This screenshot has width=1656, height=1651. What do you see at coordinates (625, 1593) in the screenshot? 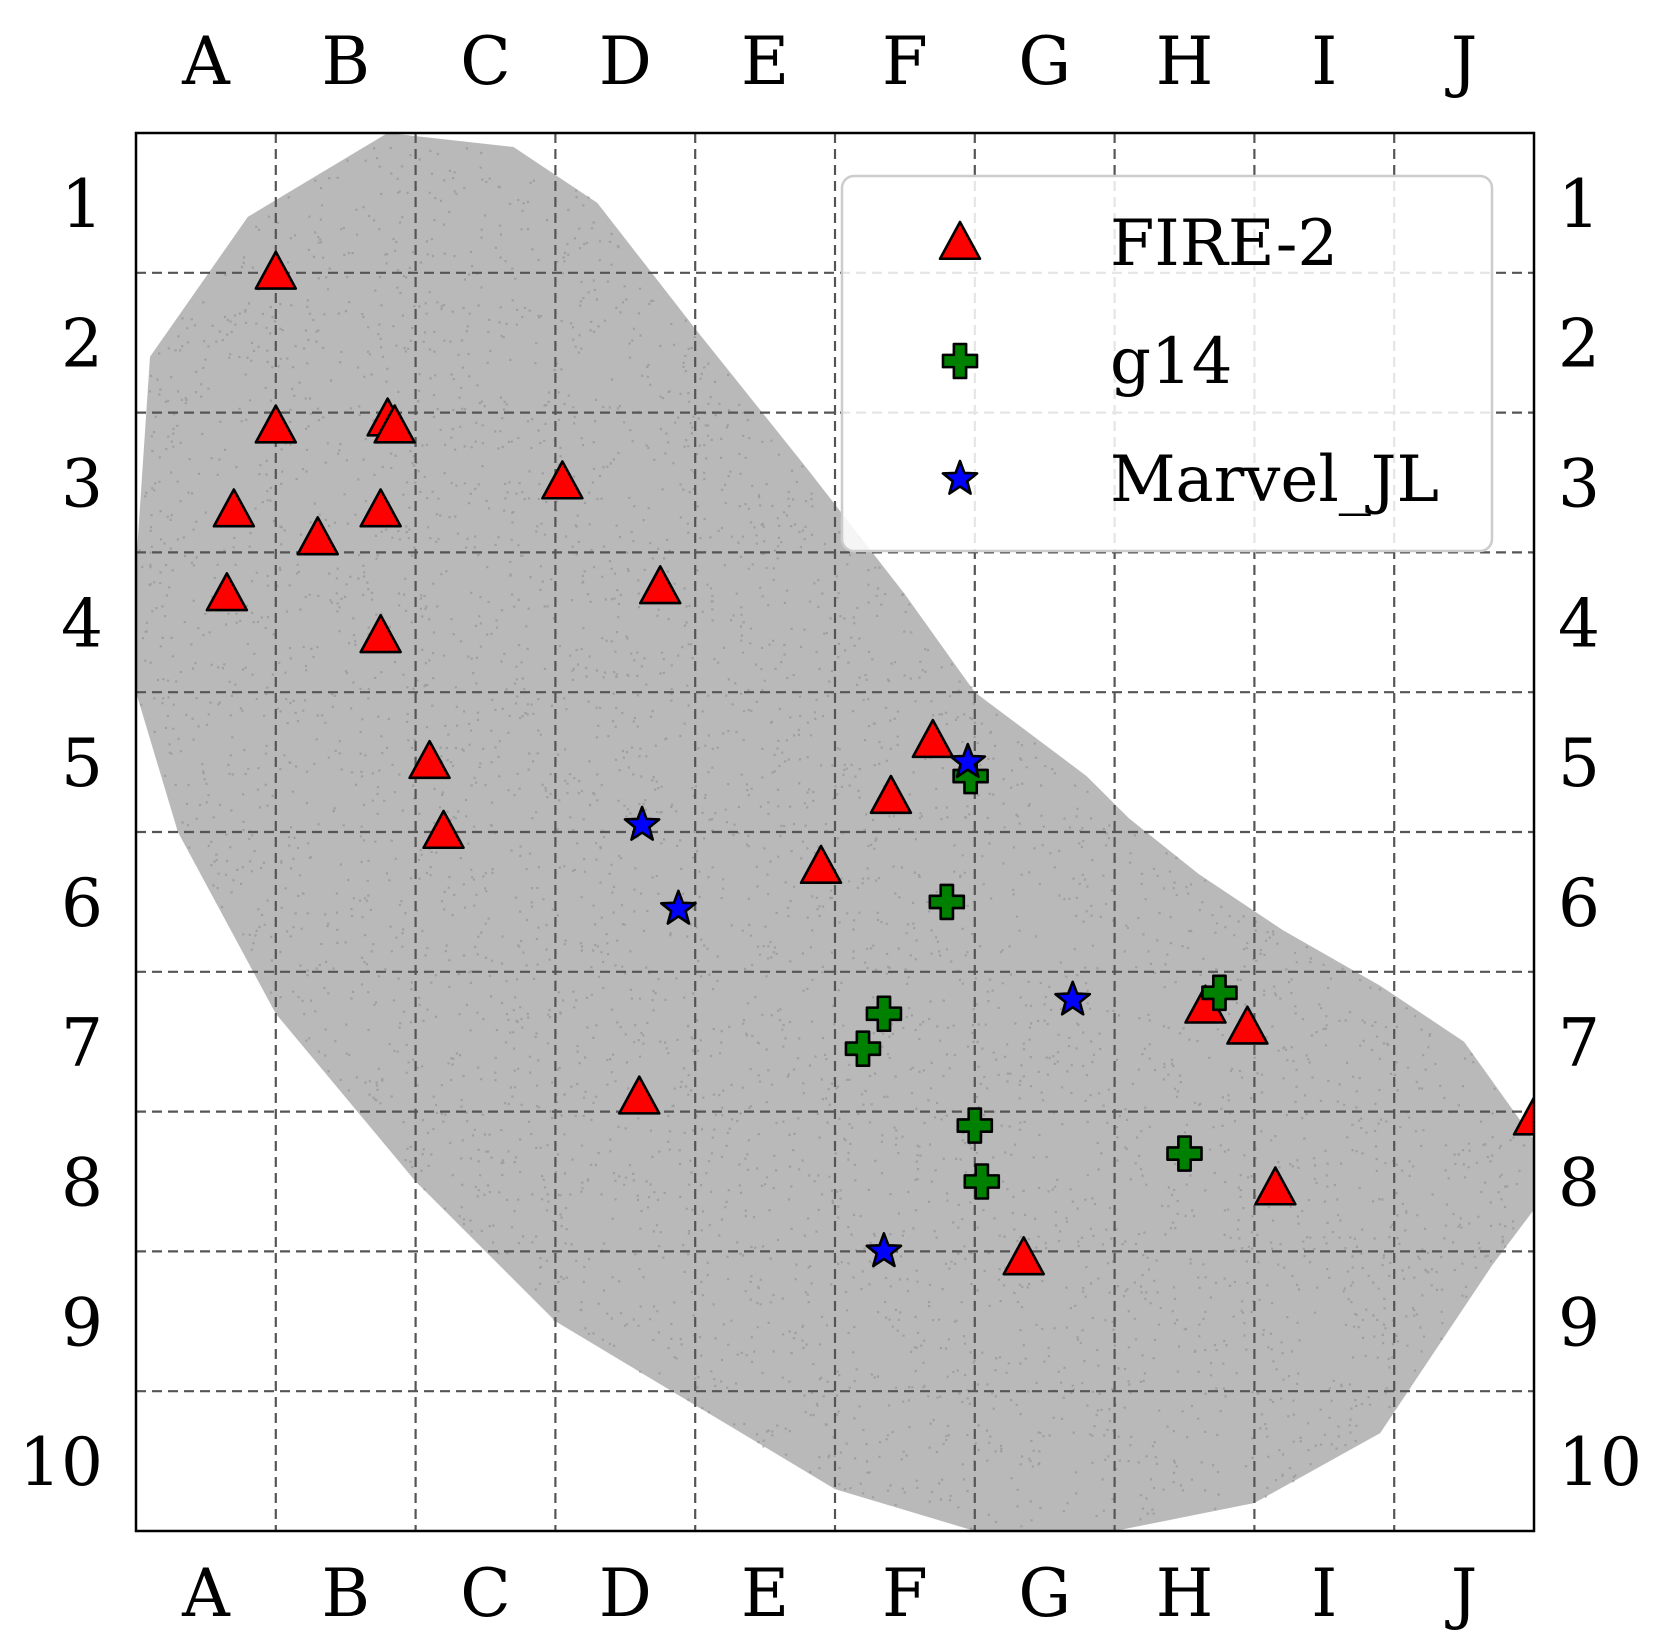
I see `x-tick-label-bottom: D` at bounding box center [625, 1593].